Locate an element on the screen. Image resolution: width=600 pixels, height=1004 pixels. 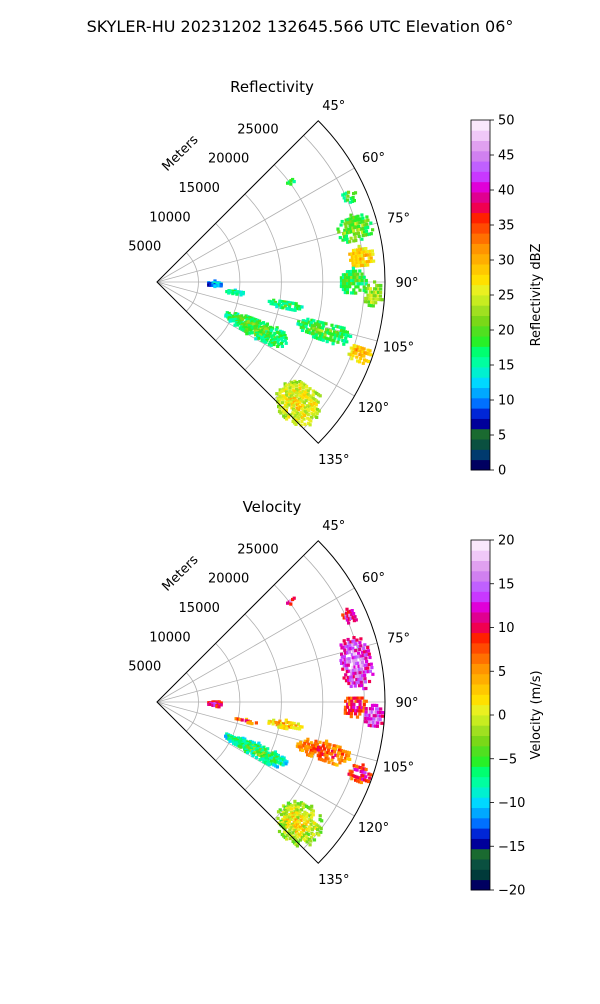
sector-frame is located at coordinates (271, 282).